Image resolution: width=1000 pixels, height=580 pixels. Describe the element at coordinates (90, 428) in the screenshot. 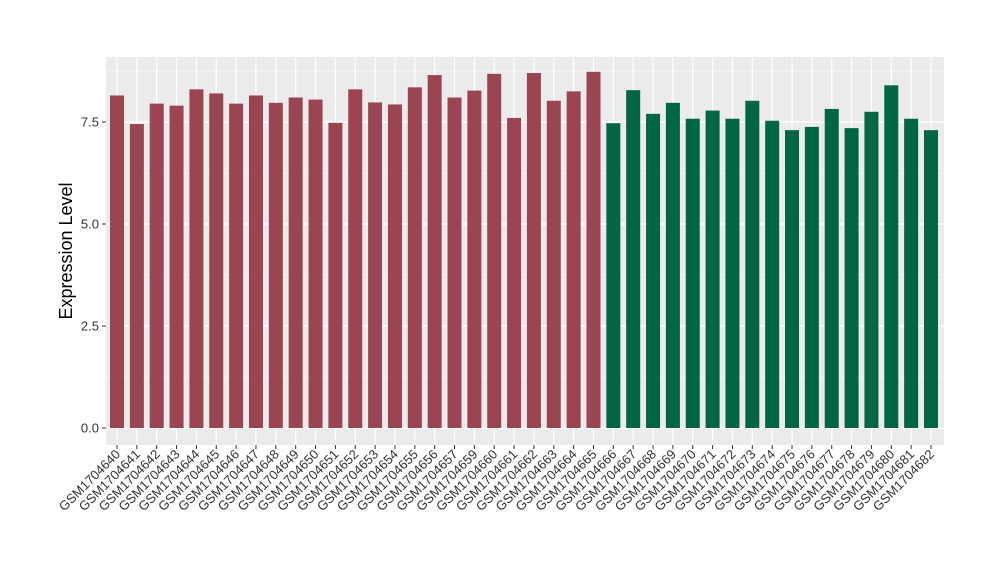

I see `y-tick-label: 0.0` at that location.